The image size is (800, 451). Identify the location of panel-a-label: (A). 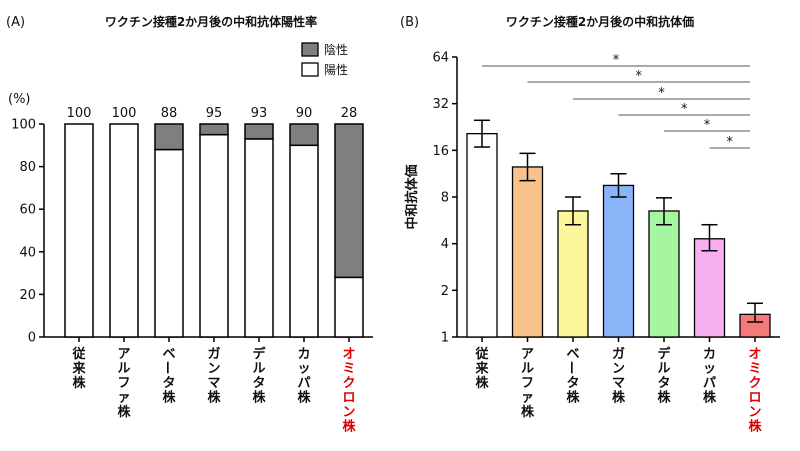
(15, 22).